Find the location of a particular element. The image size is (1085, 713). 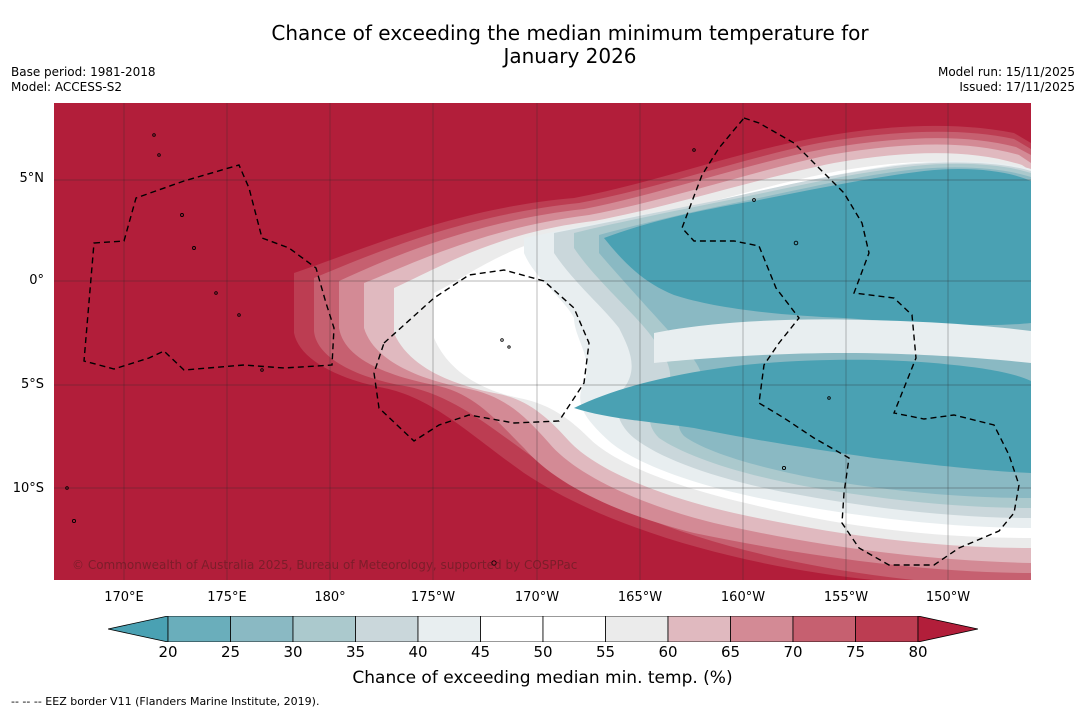

issued-date: Issued: 17/11/2025 is located at coordinates (1017, 87).